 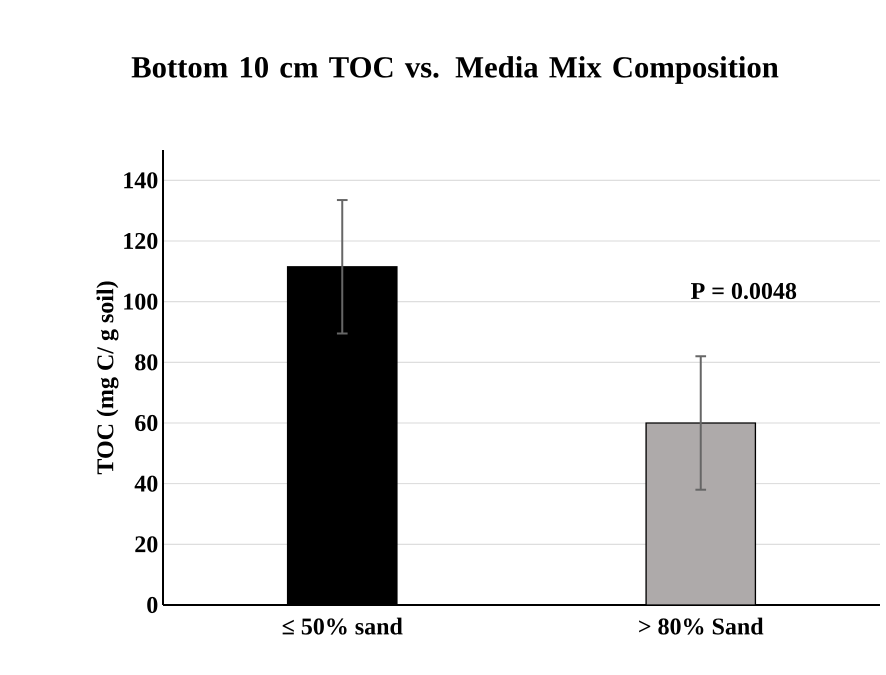 What do you see at coordinates (743, 291) in the screenshot?
I see `annotation: P = 0.0048` at bounding box center [743, 291].